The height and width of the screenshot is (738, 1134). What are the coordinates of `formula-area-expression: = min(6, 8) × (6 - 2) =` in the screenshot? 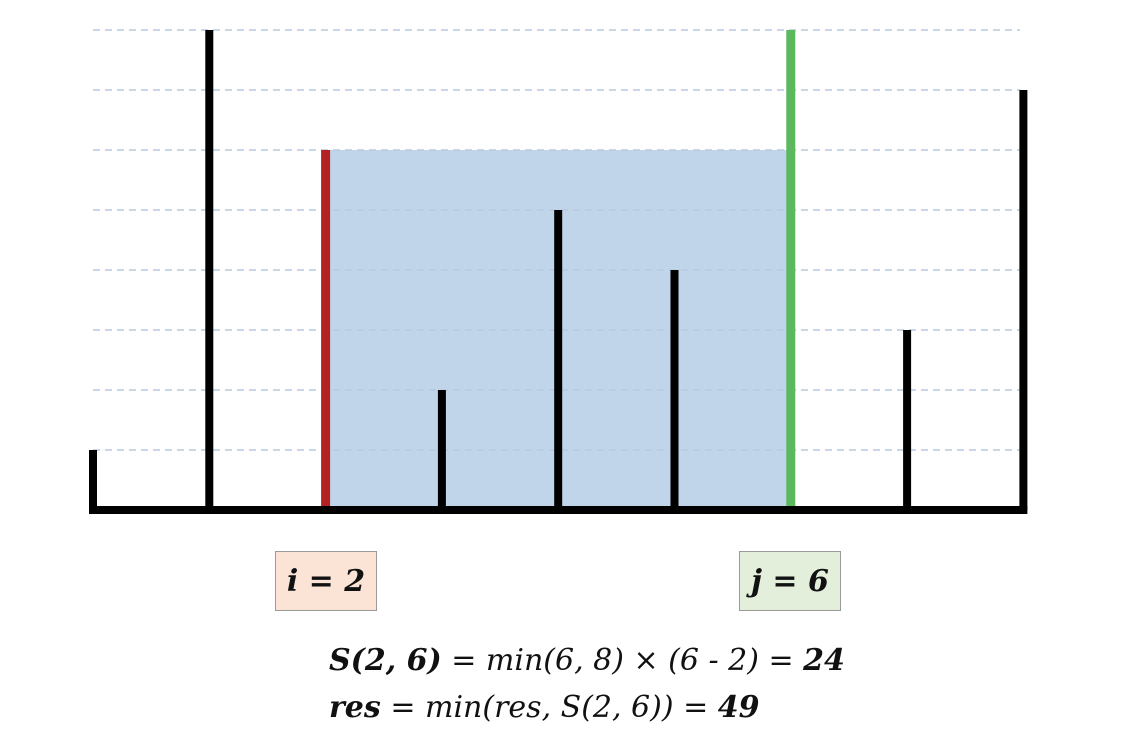 It's located at (622, 660).